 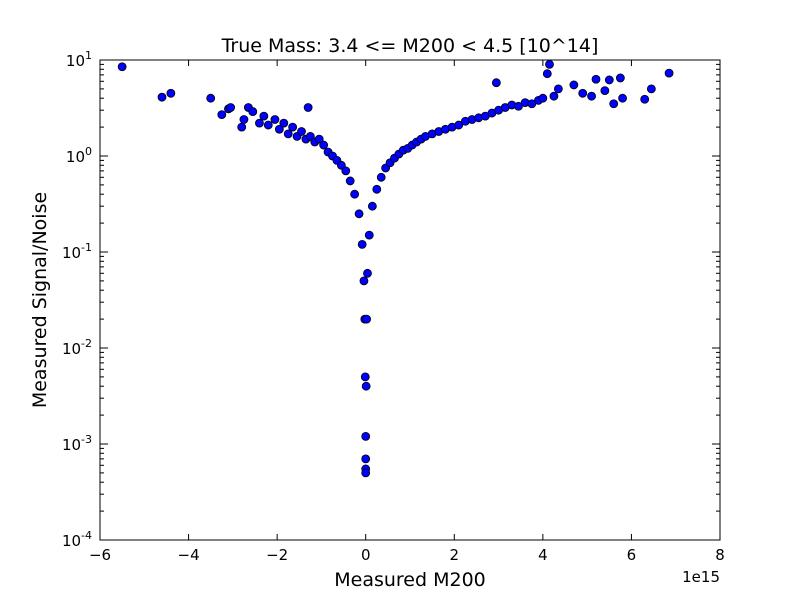 What do you see at coordinates (277, 555) in the screenshot?
I see `x-tick-label: −2` at bounding box center [277, 555].